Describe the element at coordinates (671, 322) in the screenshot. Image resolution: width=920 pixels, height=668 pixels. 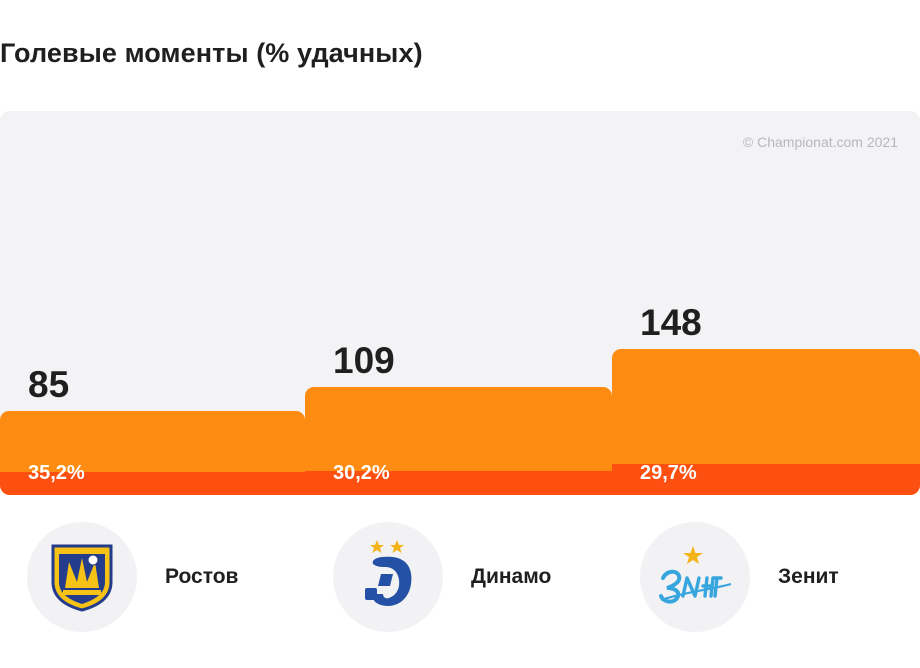
I see `value-label-zenit: 148` at that location.